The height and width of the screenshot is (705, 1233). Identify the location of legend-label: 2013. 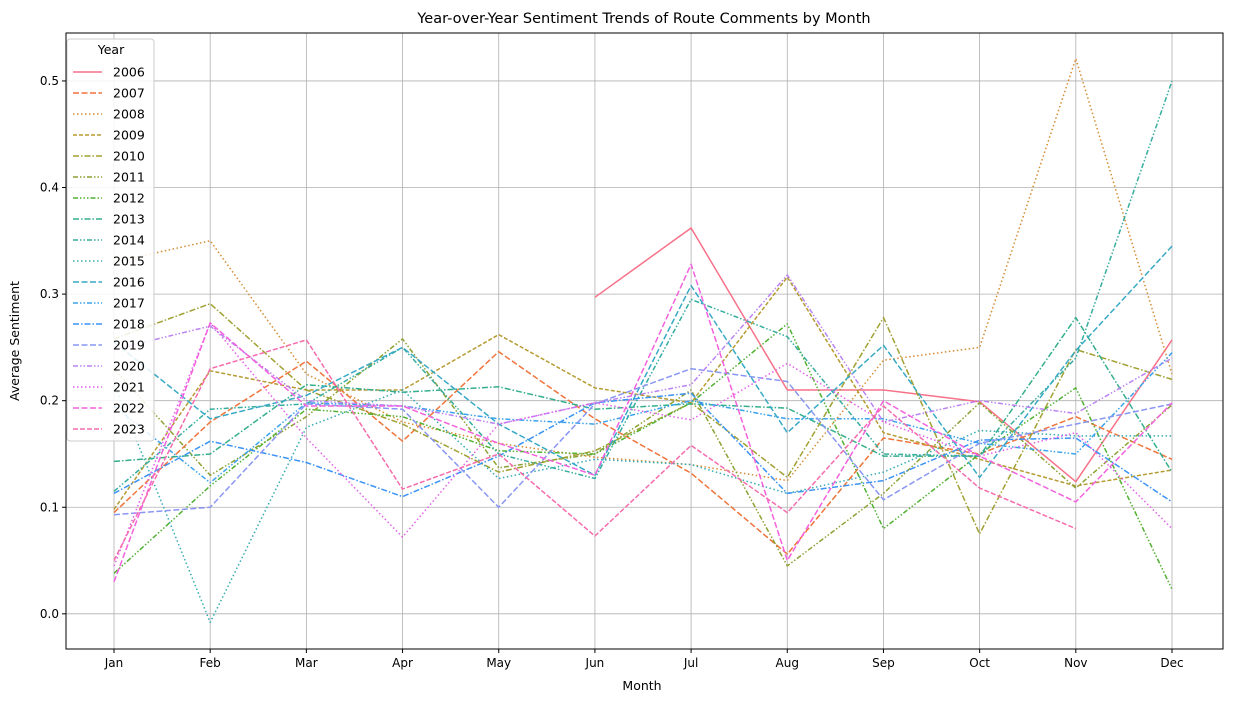
(129, 219).